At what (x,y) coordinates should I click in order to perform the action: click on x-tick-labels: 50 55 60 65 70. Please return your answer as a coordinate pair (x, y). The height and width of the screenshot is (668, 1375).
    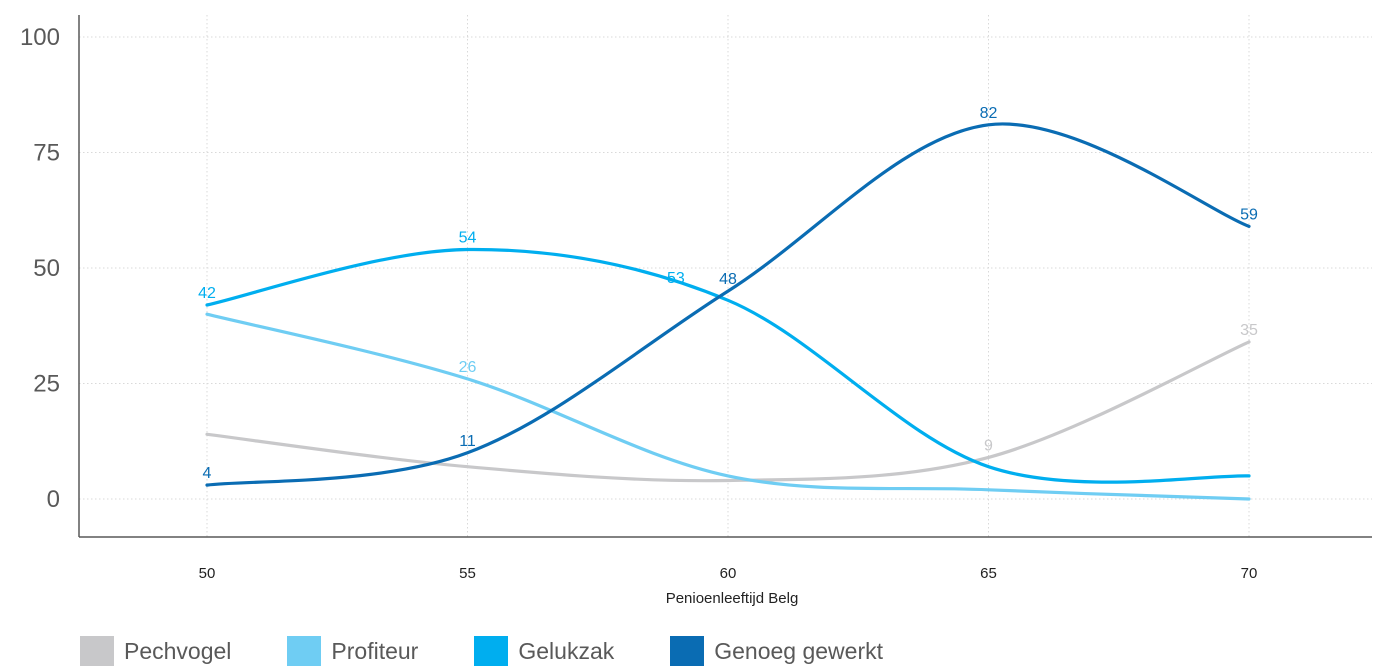
    Looking at the image, I should click on (728, 573).